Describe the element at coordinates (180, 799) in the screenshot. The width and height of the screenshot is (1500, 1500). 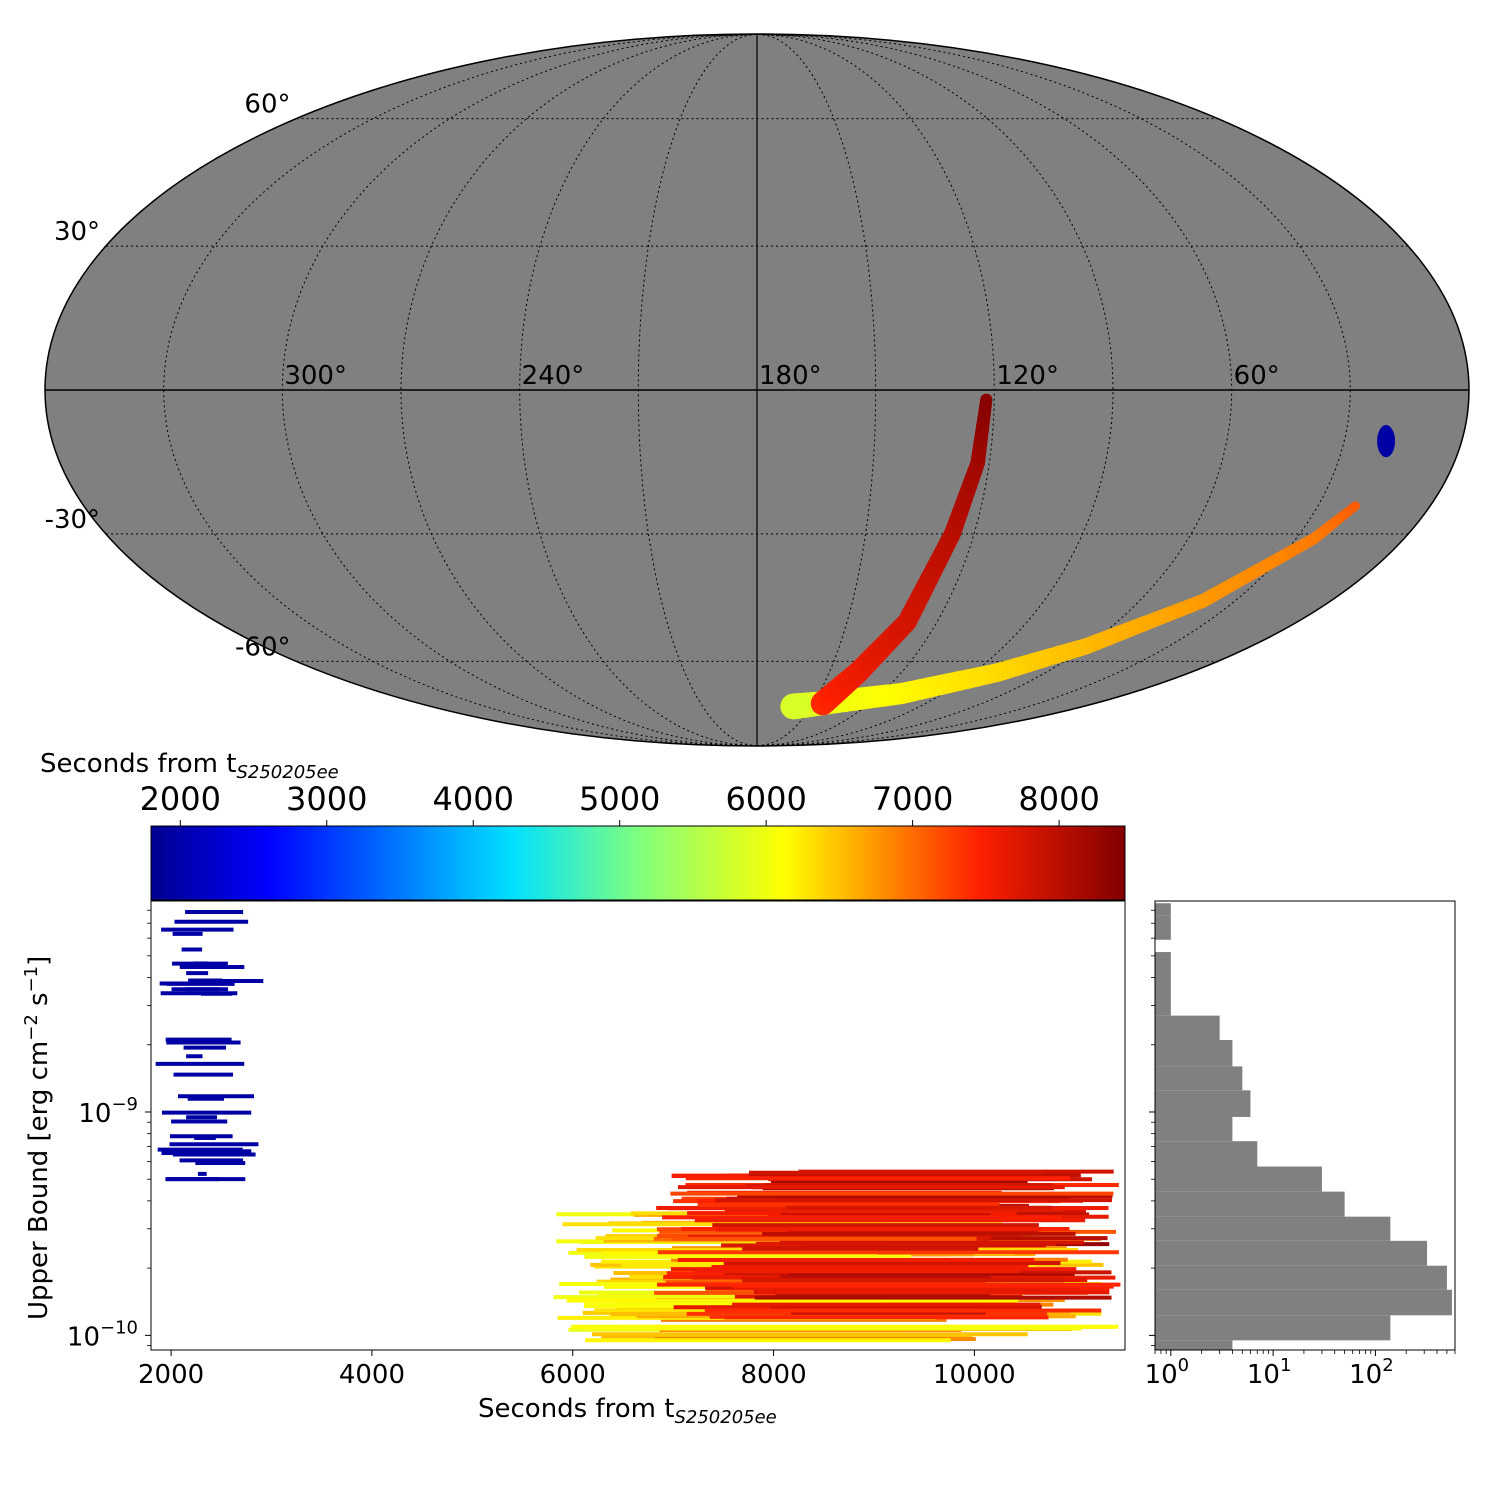
I see `colorbar-tick-label: 2000` at that location.